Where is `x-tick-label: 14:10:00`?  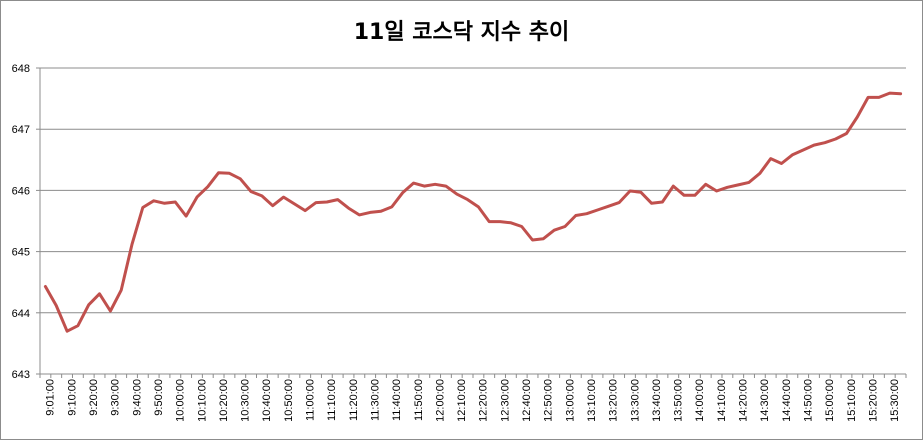
x-tick-label: 14:10:00 is located at coordinates (722, 400).